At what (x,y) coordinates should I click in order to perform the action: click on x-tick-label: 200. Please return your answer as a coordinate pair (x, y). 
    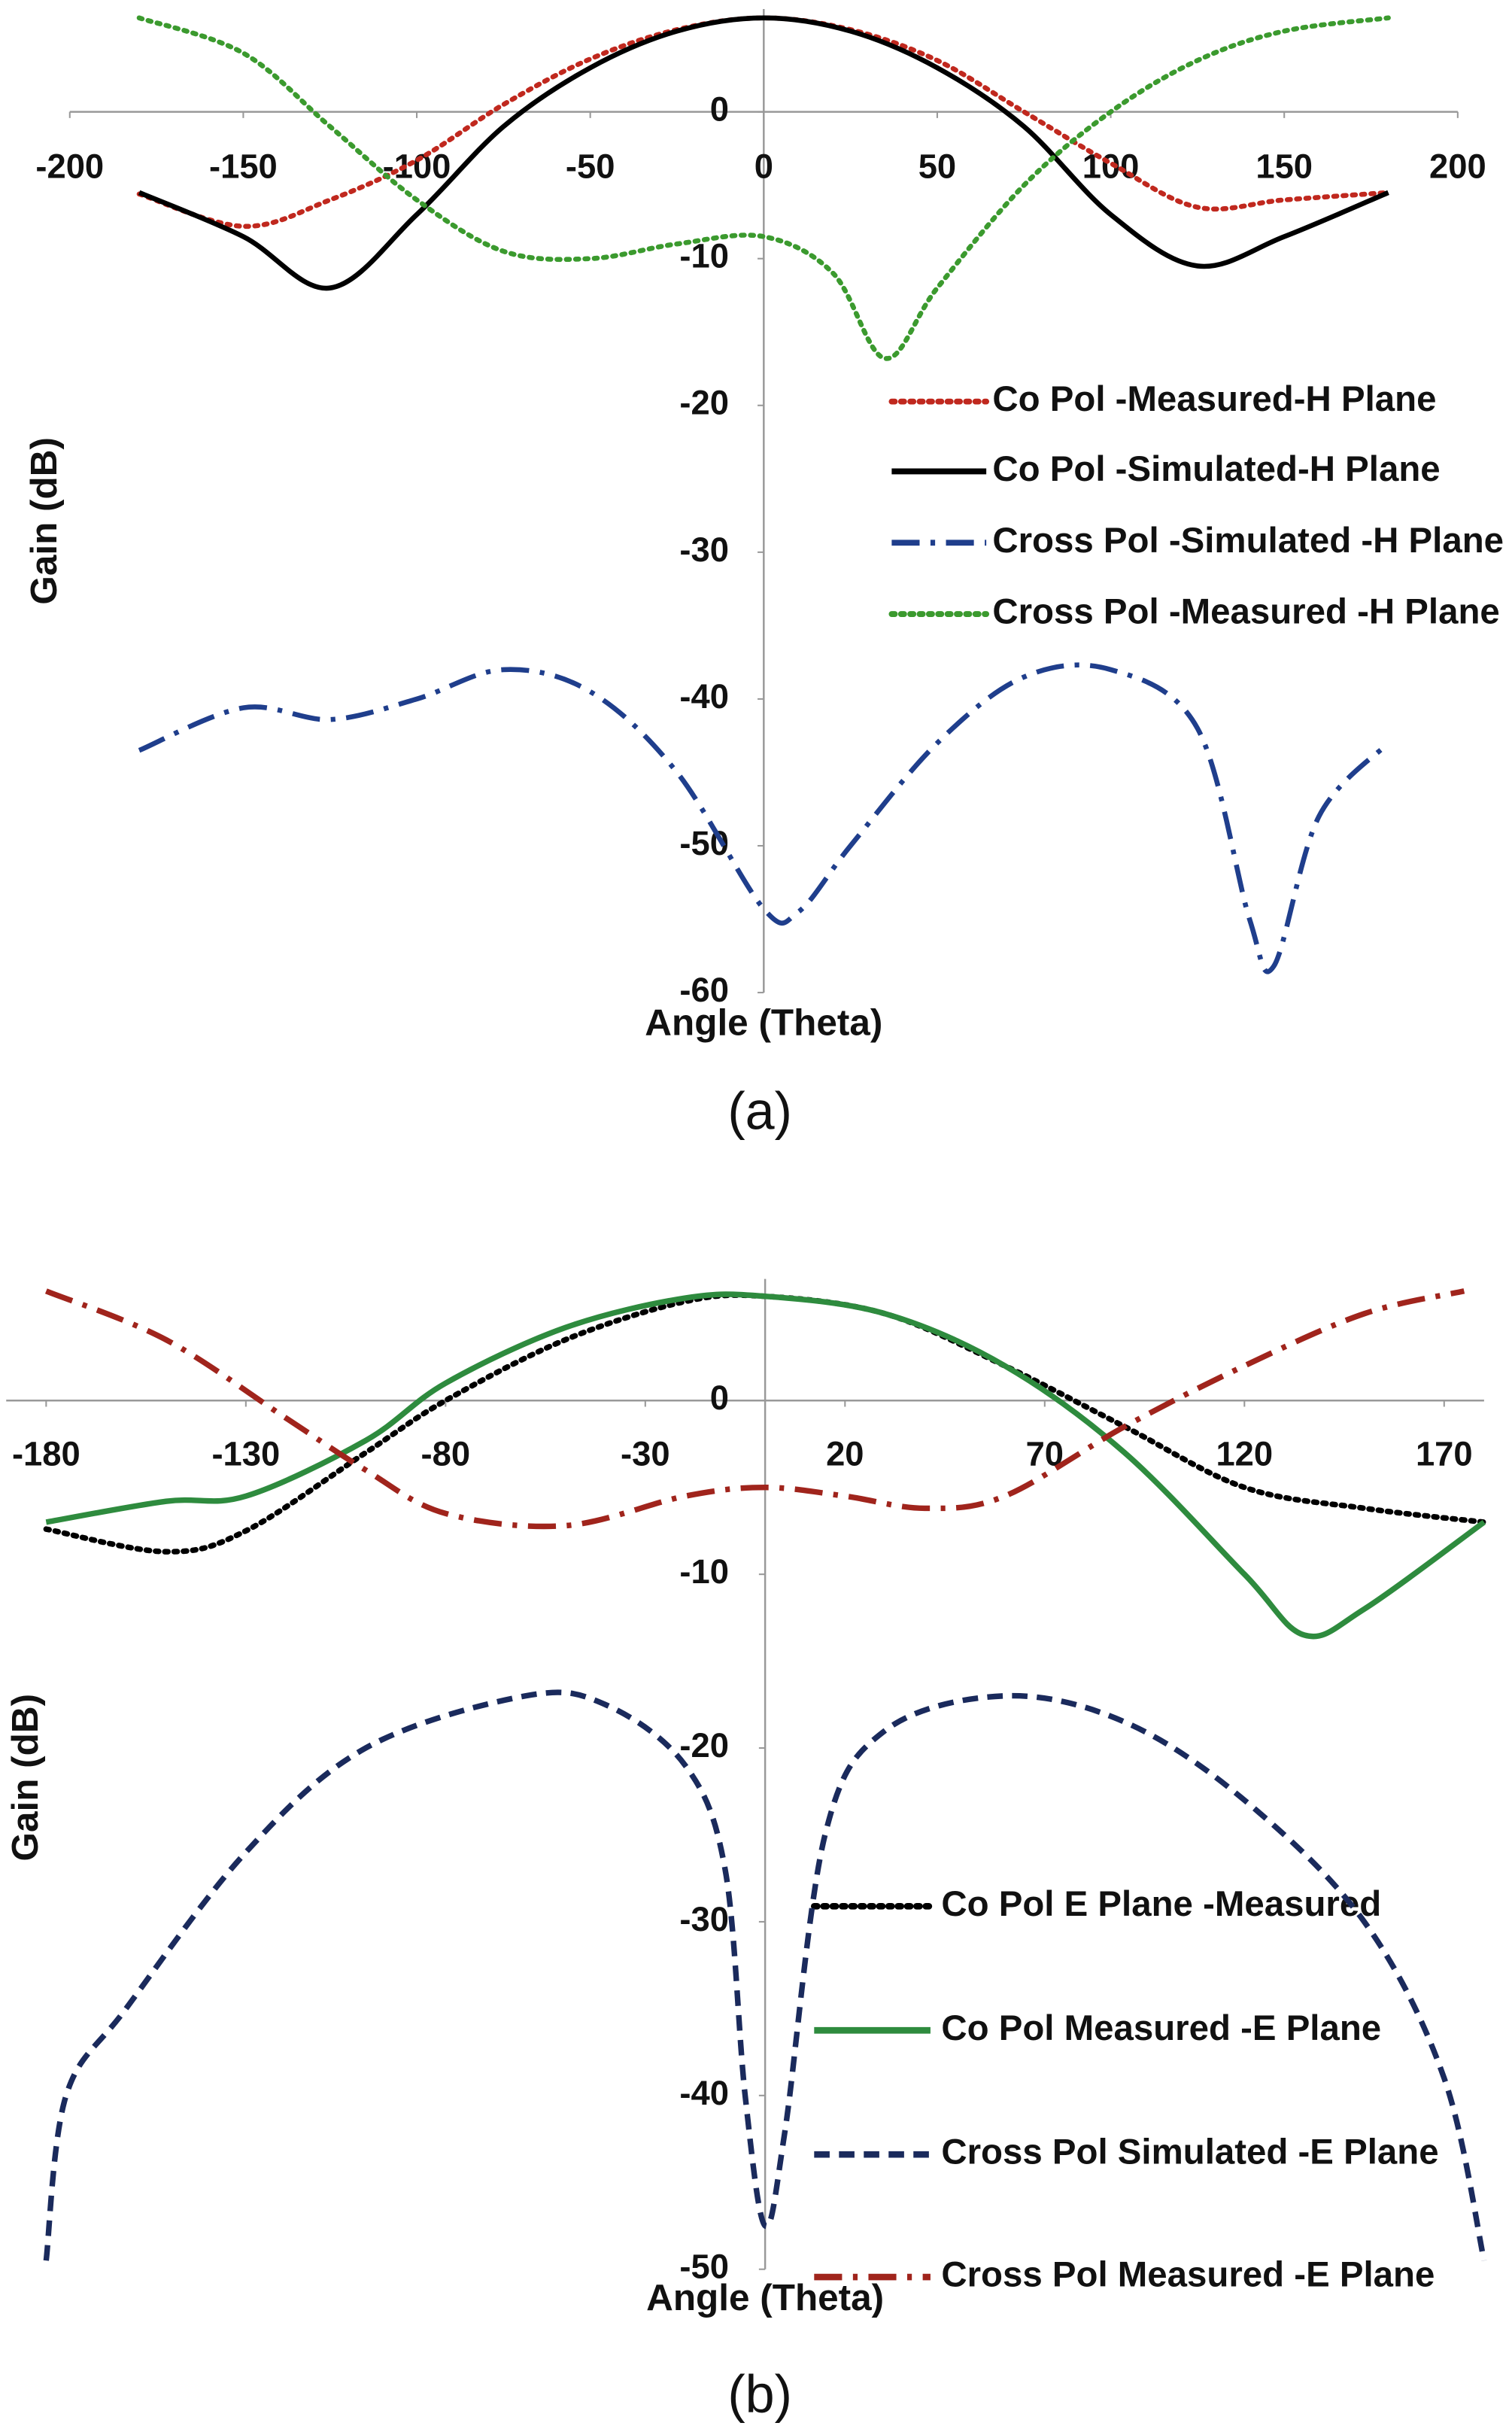
    Looking at the image, I should click on (1457, 166).